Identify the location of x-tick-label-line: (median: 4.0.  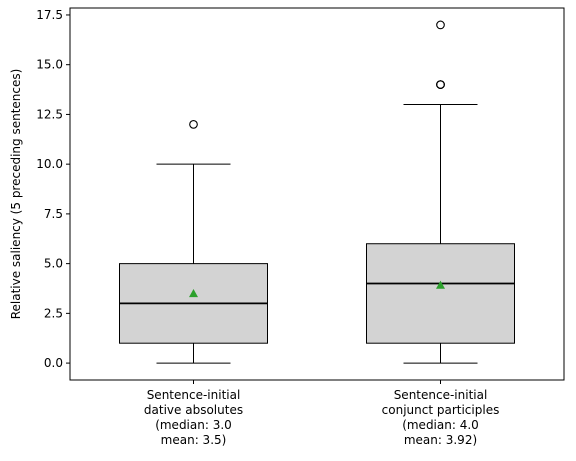
(440, 425).